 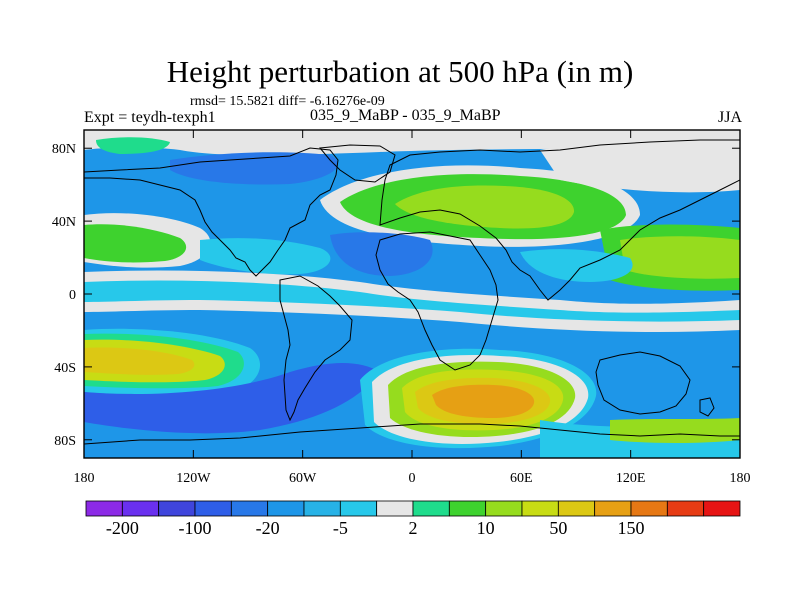 What do you see at coordinates (340, 528) in the screenshot?
I see `colorbar-label: -5` at bounding box center [340, 528].